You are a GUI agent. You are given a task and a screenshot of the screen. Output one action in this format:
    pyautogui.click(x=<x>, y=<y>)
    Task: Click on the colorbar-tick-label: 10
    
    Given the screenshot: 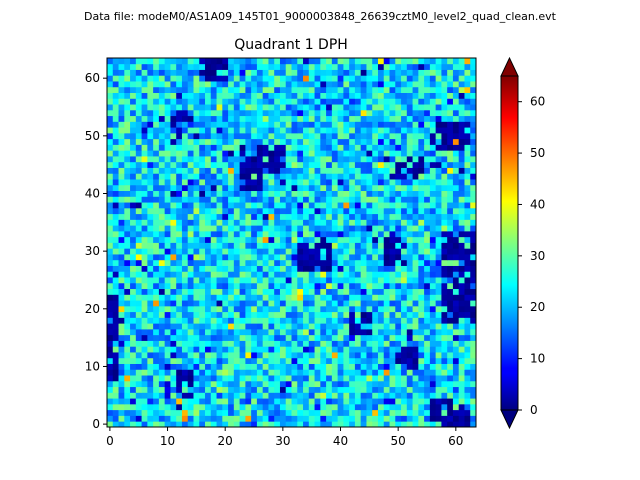 What is the action you would take?
    pyautogui.click(x=537, y=359)
    